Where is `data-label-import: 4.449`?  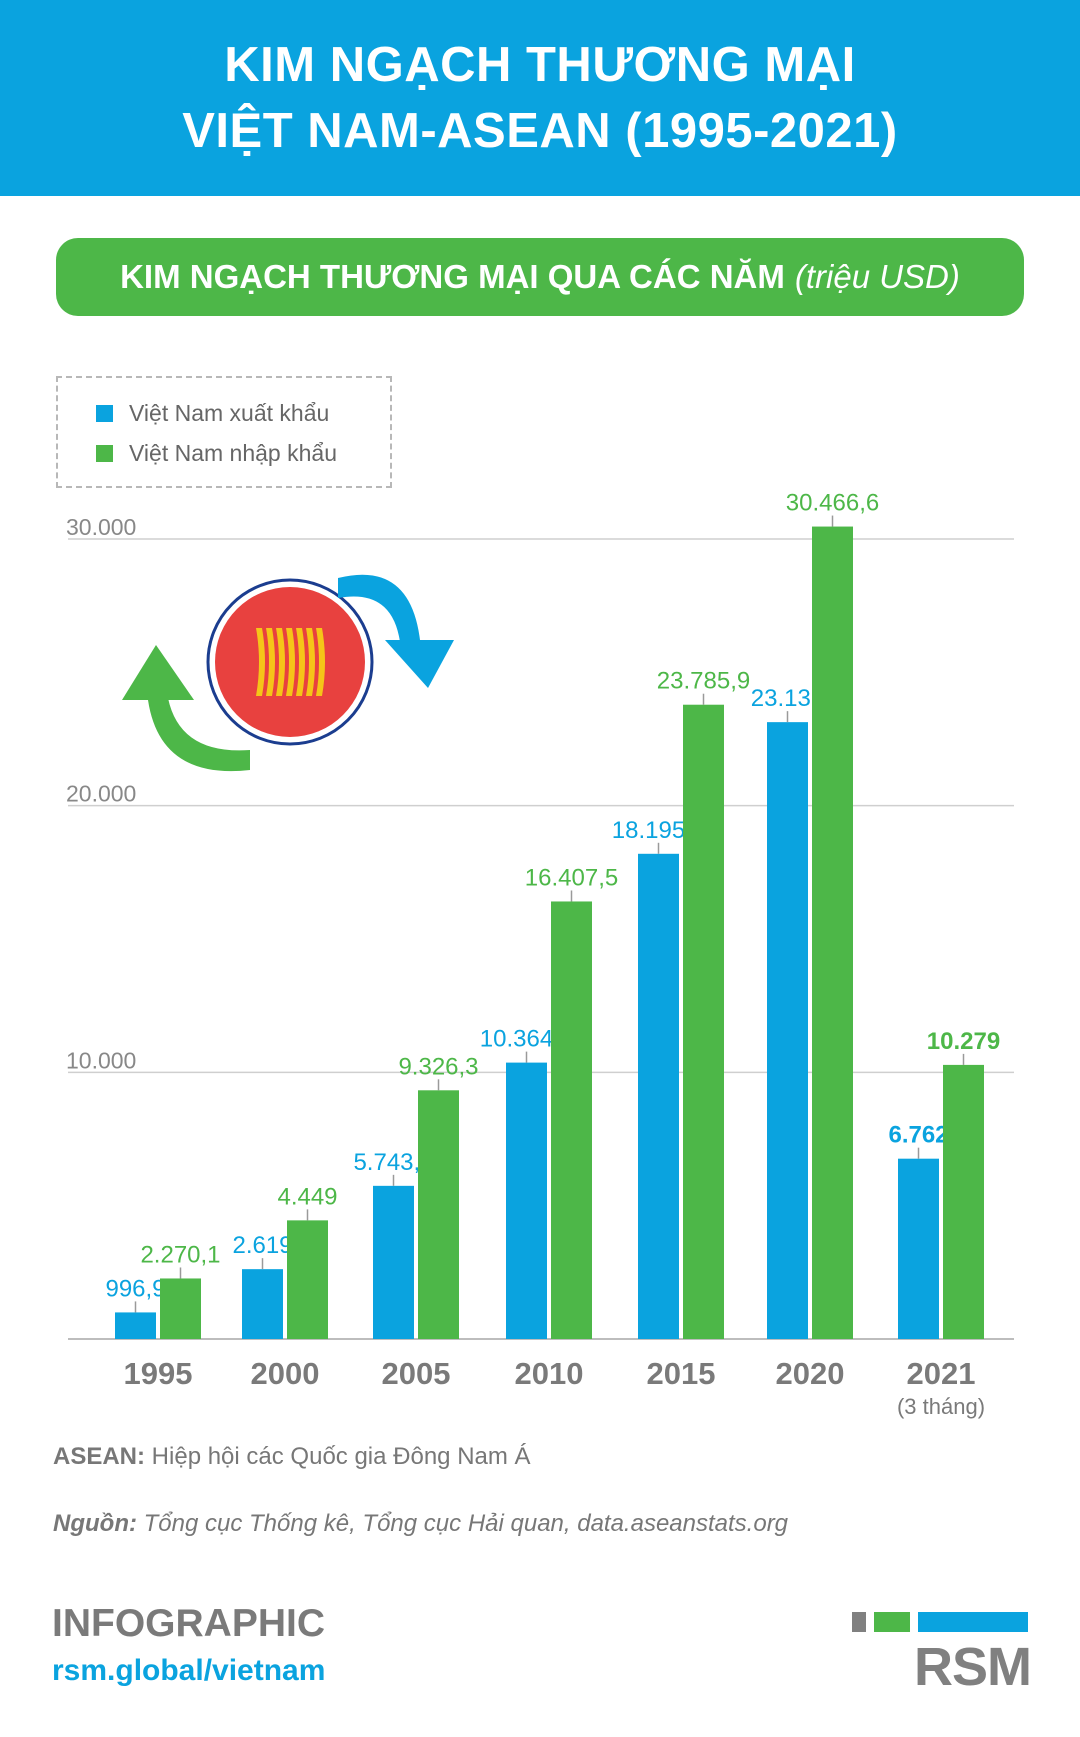 data-label-import: 4.449 is located at coordinates (307, 1196).